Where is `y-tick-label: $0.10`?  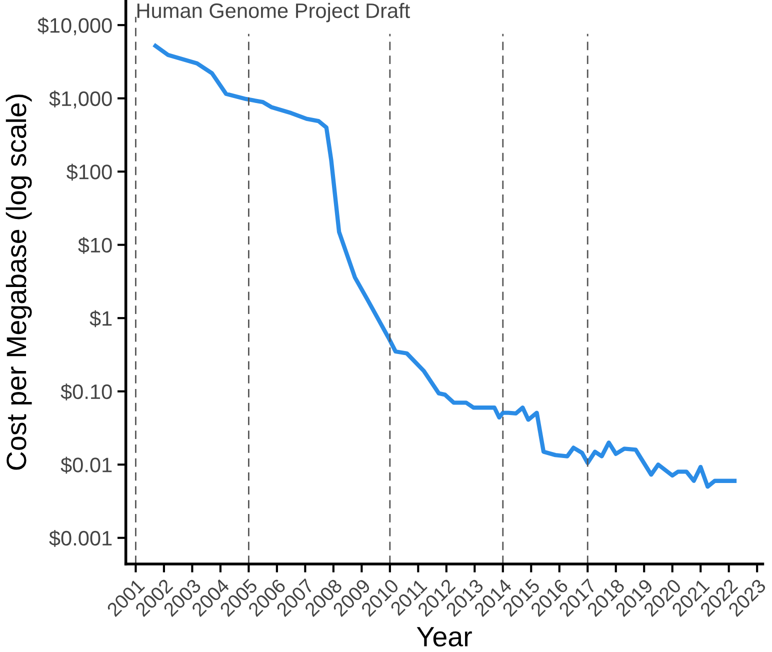
y-tick-label: $0.10 is located at coordinates (86, 391).